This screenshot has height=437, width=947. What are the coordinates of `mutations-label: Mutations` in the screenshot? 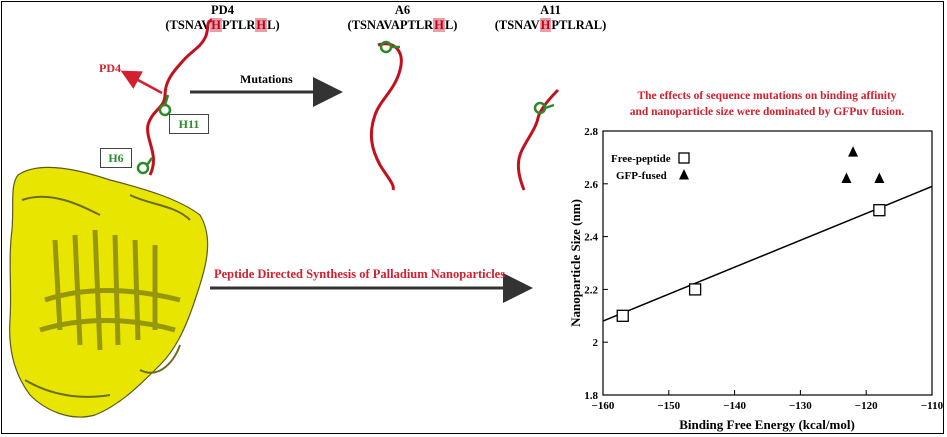 It's located at (266, 79).